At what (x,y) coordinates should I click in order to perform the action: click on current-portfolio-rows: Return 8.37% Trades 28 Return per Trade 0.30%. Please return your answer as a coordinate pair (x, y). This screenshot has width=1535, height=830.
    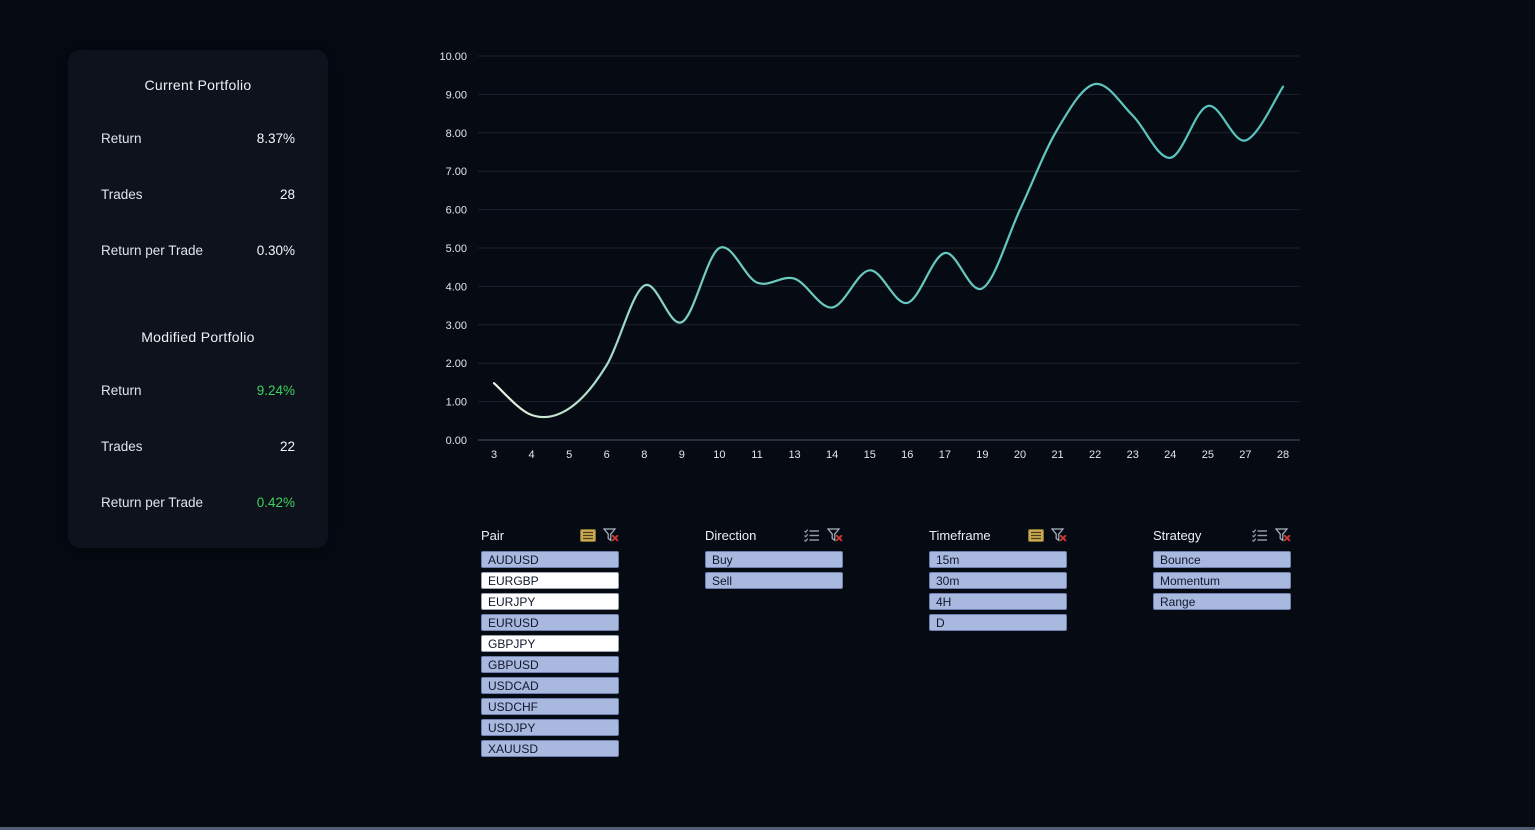
    Looking at the image, I should click on (198, 195).